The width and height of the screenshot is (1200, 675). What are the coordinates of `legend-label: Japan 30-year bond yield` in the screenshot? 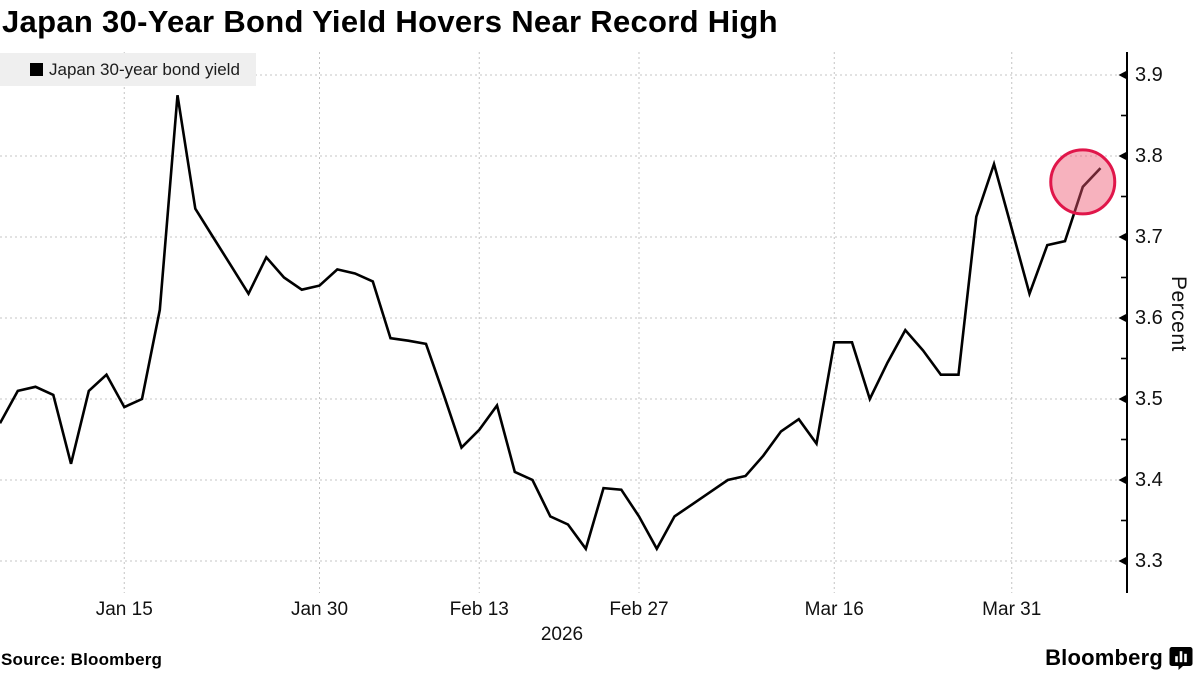 It's located at (144, 69).